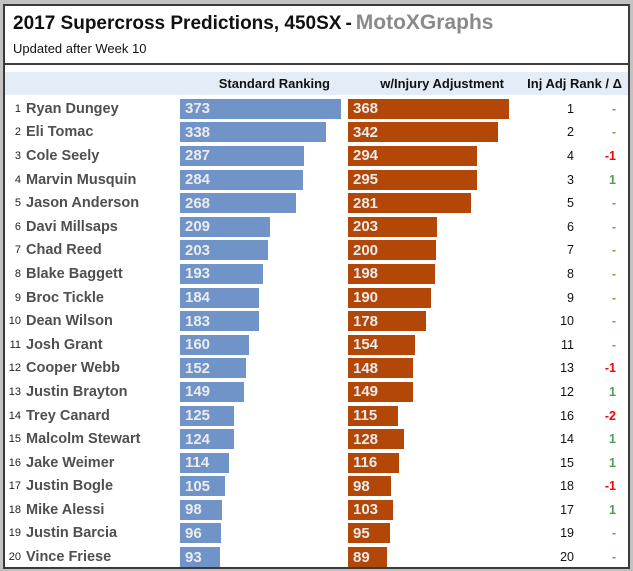  I want to click on injury-adjusted-cell: 95, so click(431, 533).